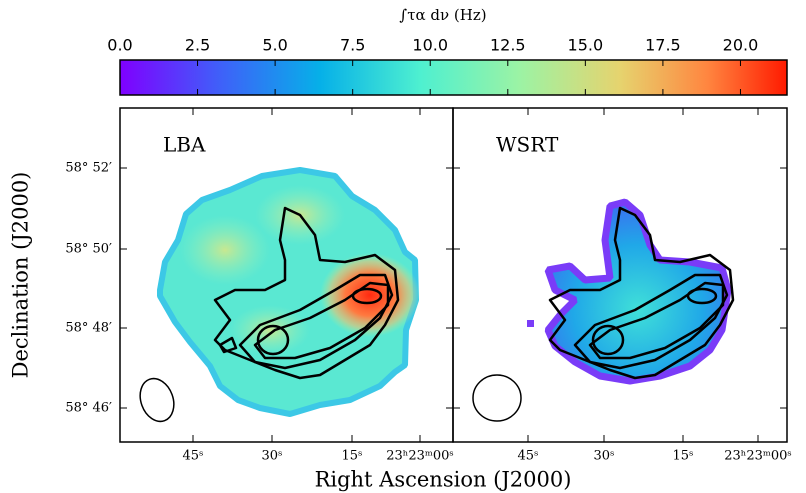 The image size is (806, 493). What do you see at coordinates (442, 15) in the screenshot?
I see `colorbar-label: ∫τα dν (Hz)` at bounding box center [442, 15].